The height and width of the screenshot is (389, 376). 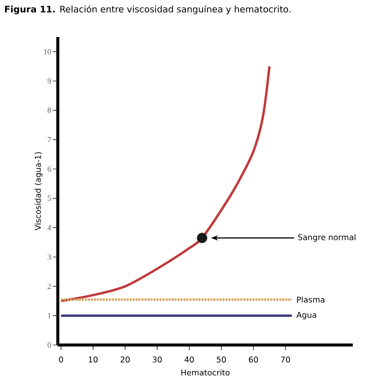 What do you see at coordinates (147, 9) in the screenshot?
I see `chart-title: Figura 11. Relación entre viscosidad sanguínea y hematocrito.` at bounding box center [147, 9].